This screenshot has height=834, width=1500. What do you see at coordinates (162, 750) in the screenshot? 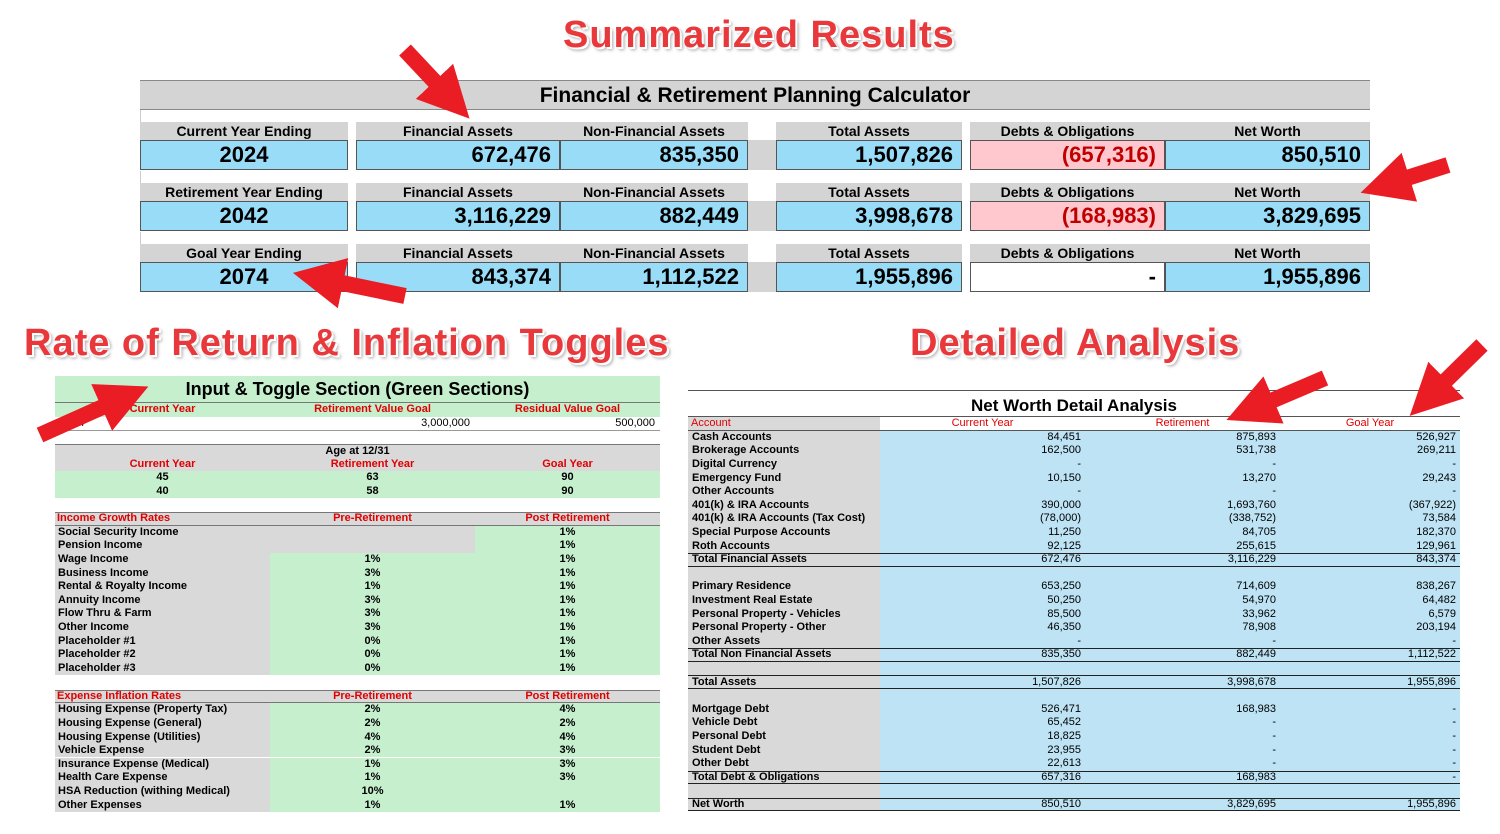
I see `row-label: Vehicle Expense` at bounding box center [162, 750].